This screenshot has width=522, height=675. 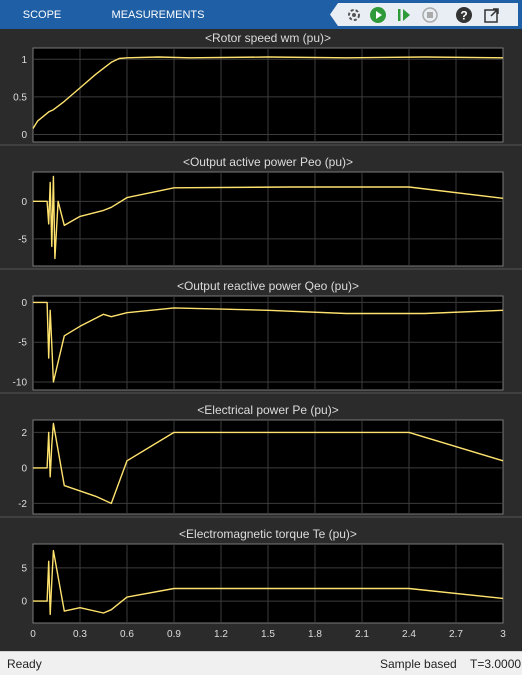 What do you see at coordinates (42, 15) in the screenshot?
I see `tab-scope: SCOPE` at bounding box center [42, 15].